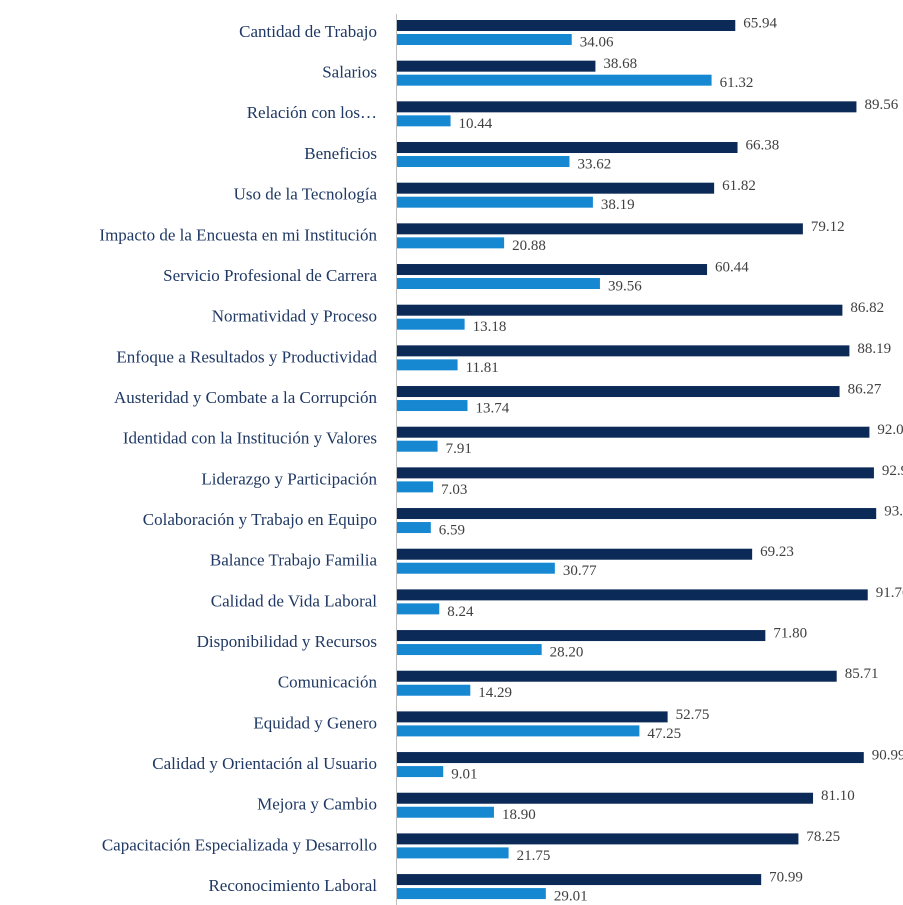 The height and width of the screenshot is (905, 903). Describe the element at coordinates (786, 878) in the screenshot. I see `value-label: 70.99` at that location.